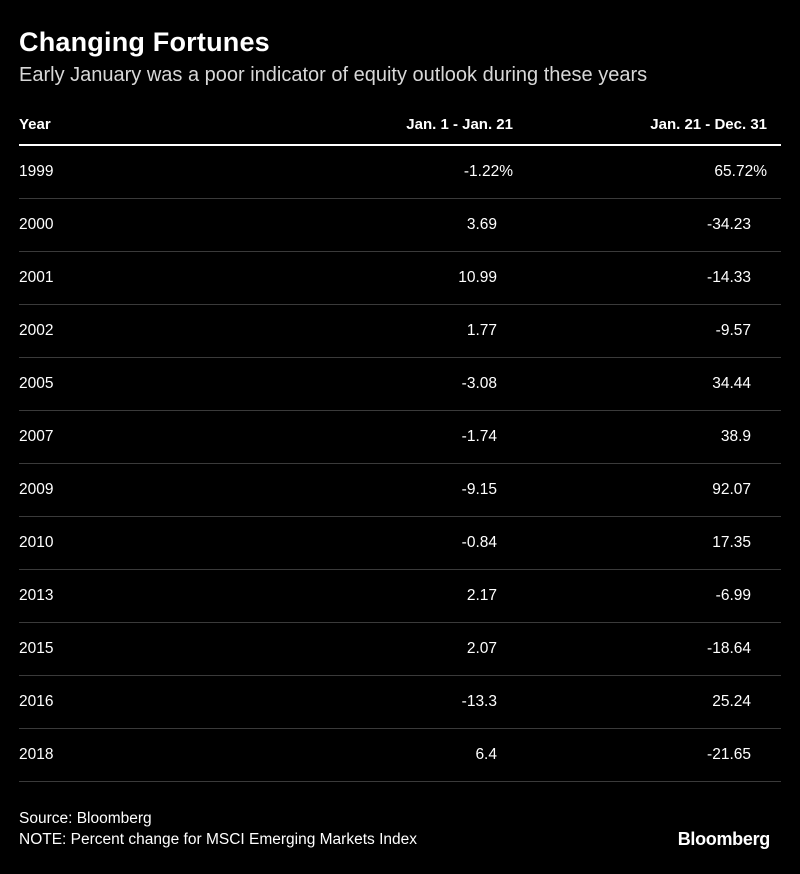  Describe the element at coordinates (647, 172) in the screenshot. I see `cell-jan21-dec31: 65.72%` at that location.